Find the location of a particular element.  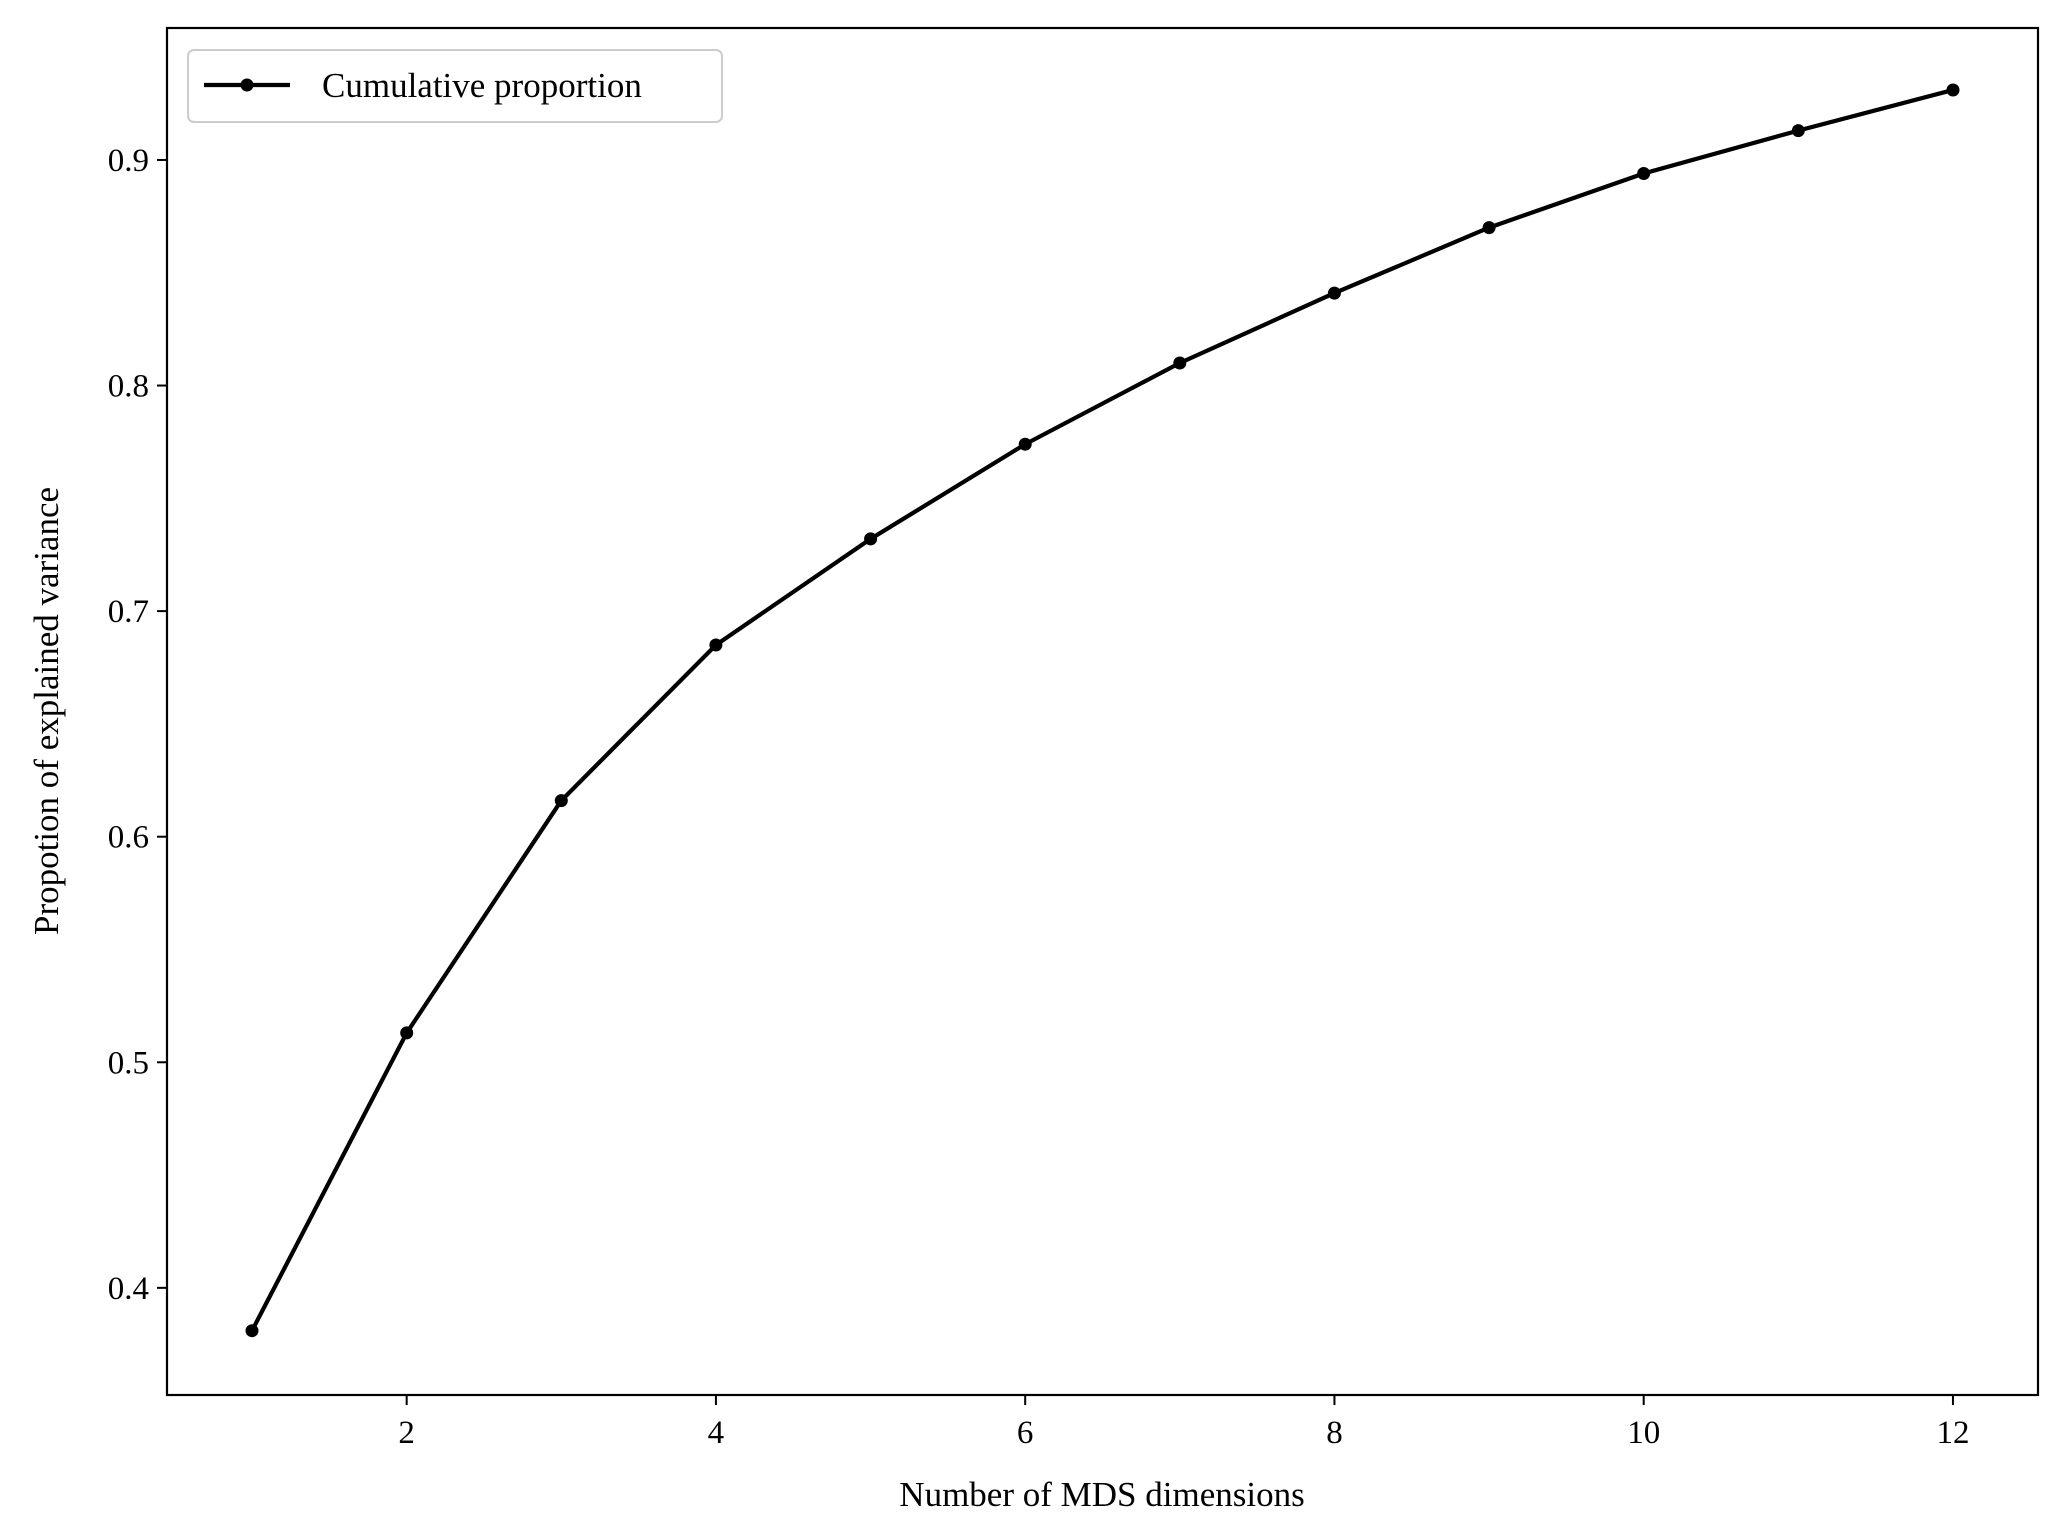

x-tick-label: 2 is located at coordinates (406, 1433).